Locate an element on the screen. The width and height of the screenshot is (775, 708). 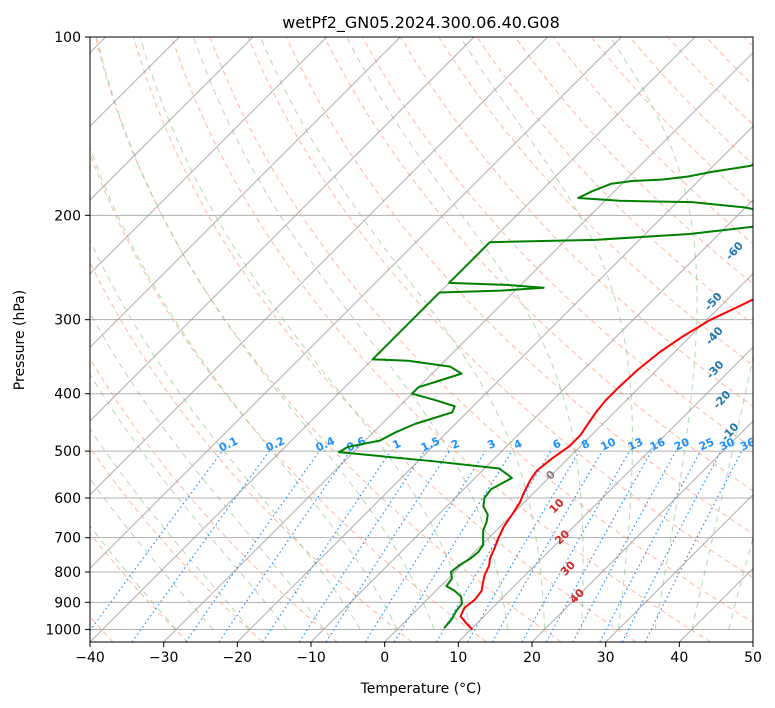
x-tick-label: 0 is located at coordinates (384, 658).